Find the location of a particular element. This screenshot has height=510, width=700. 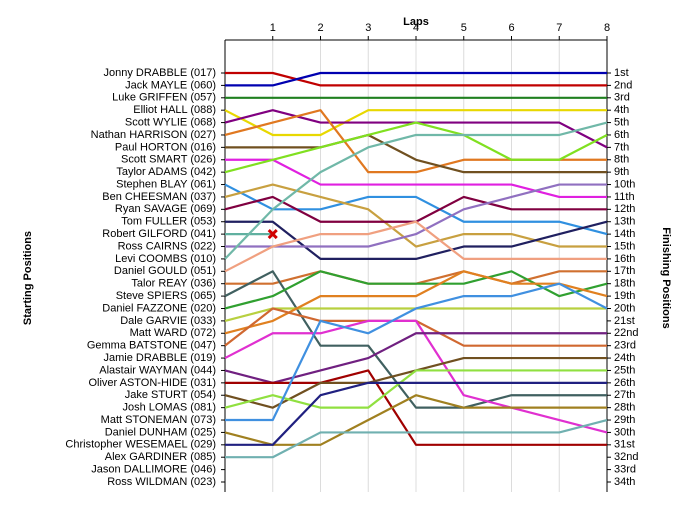

x-tick-label: 3 is located at coordinates (368, 28).